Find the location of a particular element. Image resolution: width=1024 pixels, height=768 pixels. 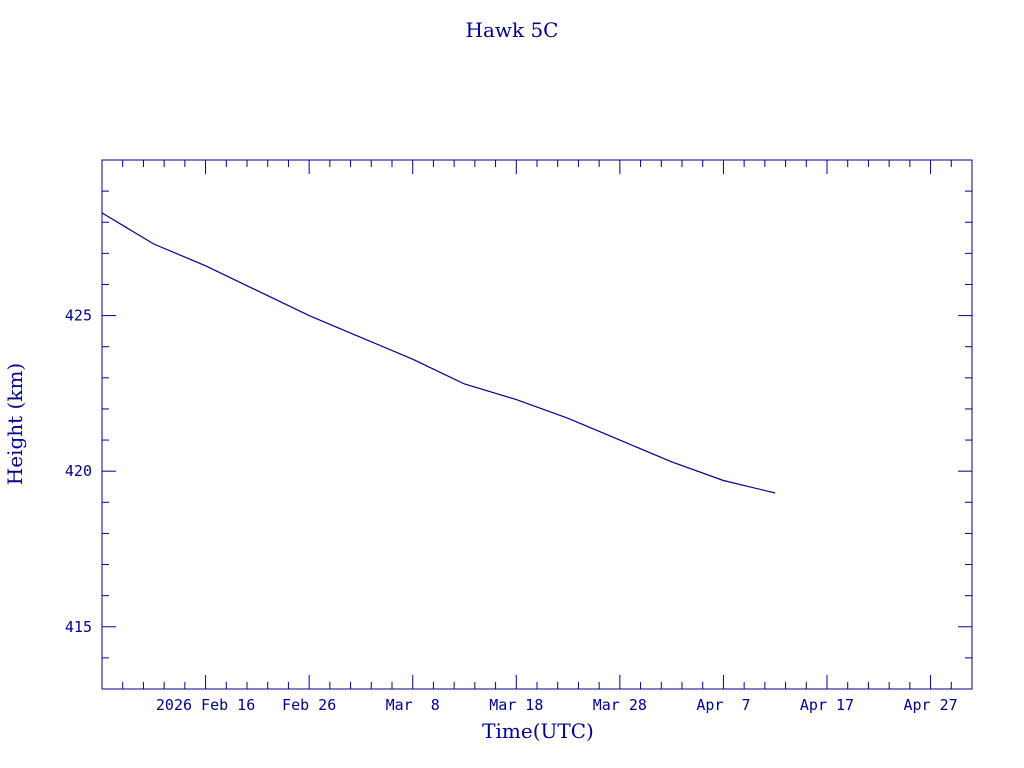

x-tick-label: Feb 26 is located at coordinates (309, 705).